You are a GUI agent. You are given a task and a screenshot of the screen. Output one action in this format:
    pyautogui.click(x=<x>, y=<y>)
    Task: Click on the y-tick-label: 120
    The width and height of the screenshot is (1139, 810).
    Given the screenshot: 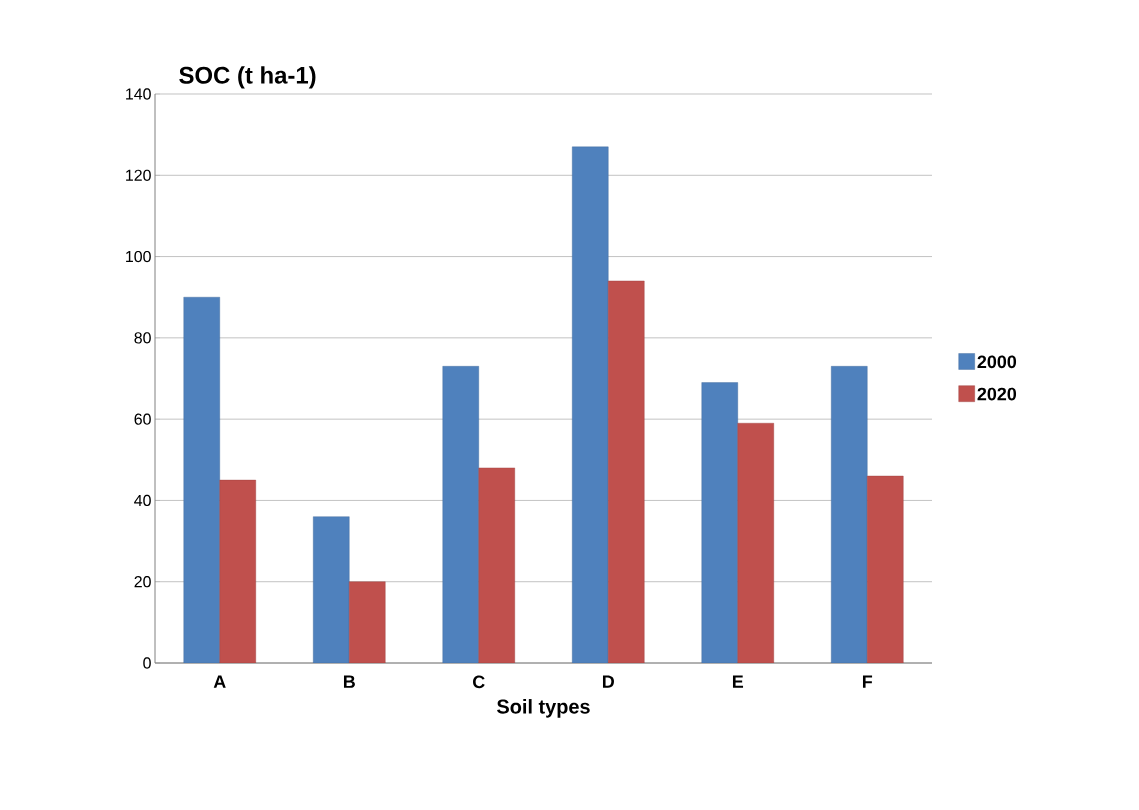 What is the action you would take?
    pyautogui.click(x=138, y=175)
    